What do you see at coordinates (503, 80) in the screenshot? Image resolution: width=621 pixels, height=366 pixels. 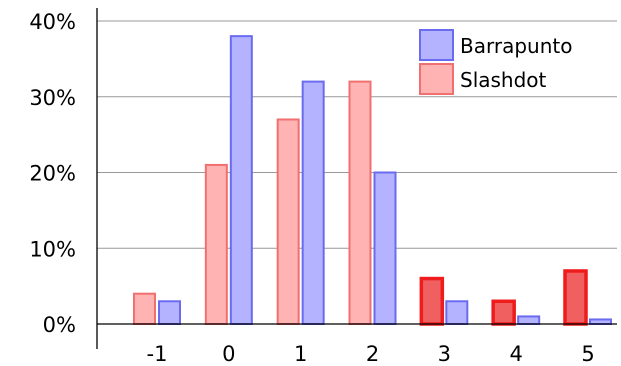 I see `legend-label: Slashdot` at bounding box center [503, 80].